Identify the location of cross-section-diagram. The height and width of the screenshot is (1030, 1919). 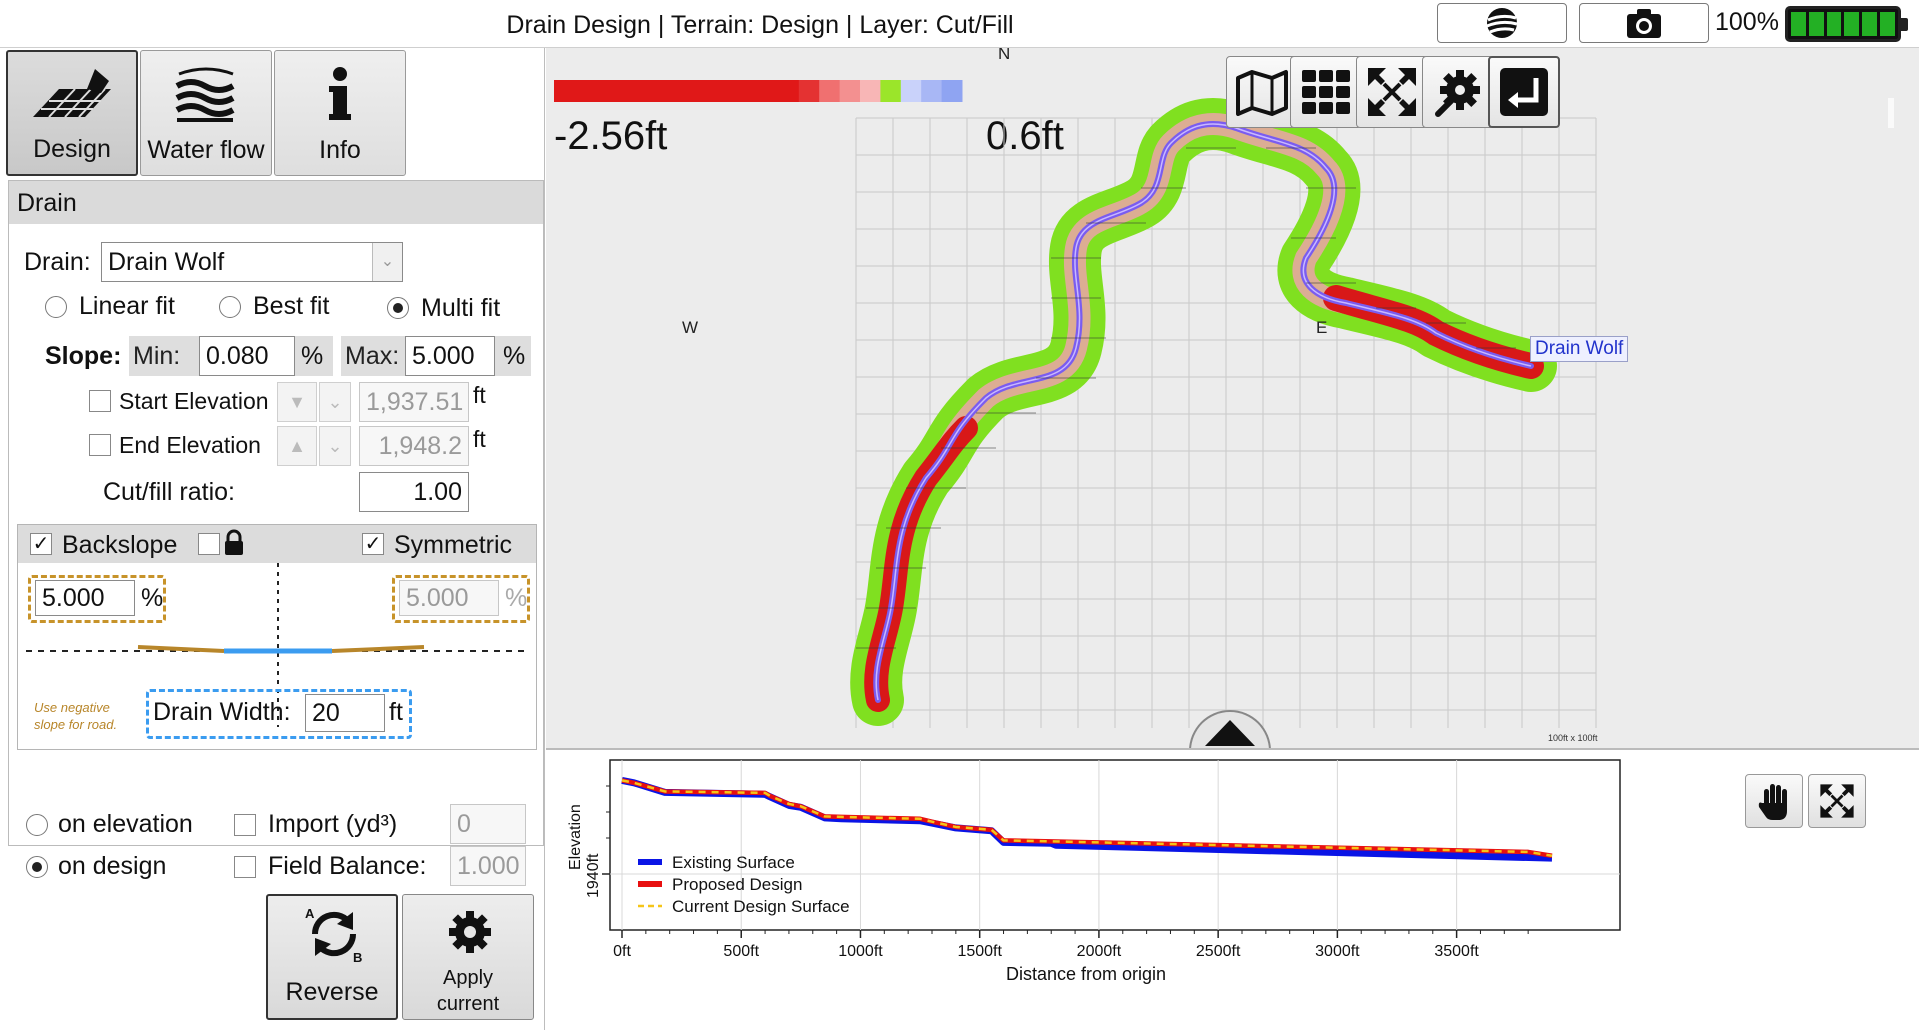
(278, 645).